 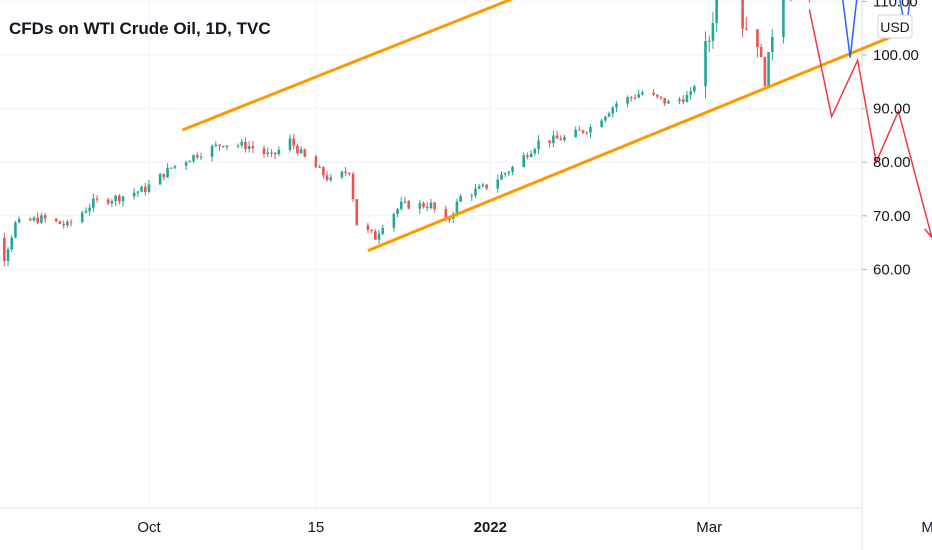 I want to click on chart-title: CFDs on WTI Crude Oil, 1D, TVC, so click(x=140, y=28).